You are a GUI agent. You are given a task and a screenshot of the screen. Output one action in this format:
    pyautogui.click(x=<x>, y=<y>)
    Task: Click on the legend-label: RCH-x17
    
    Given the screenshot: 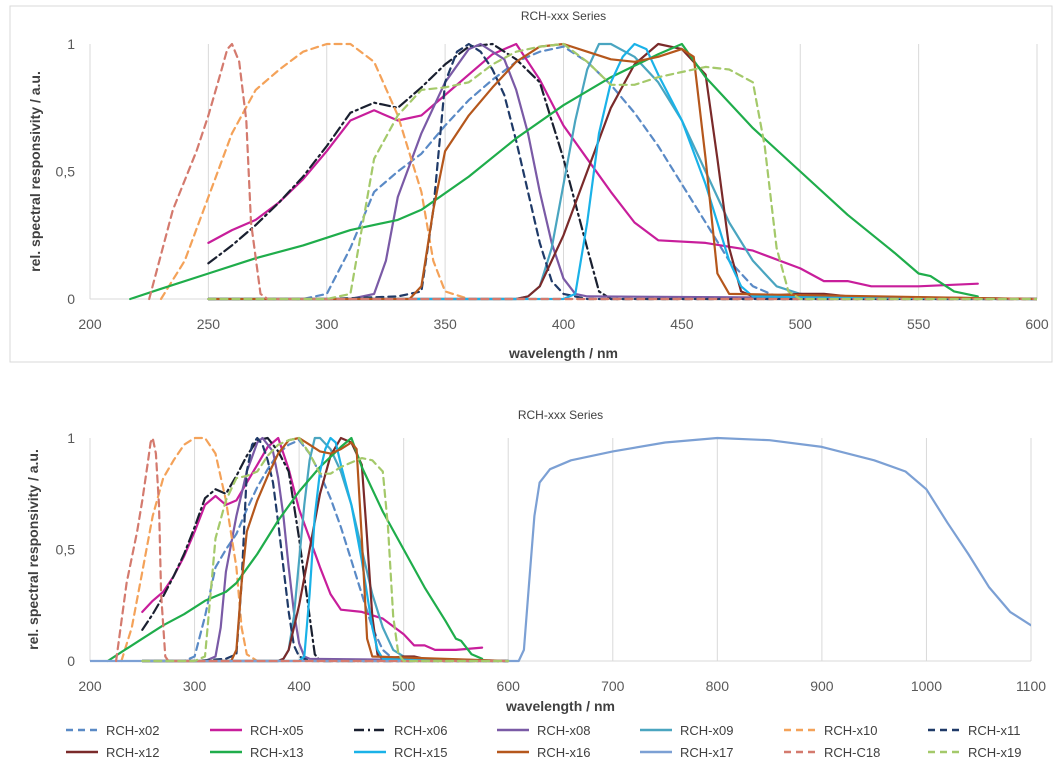 What is the action you would take?
    pyautogui.click(x=707, y=752)
    